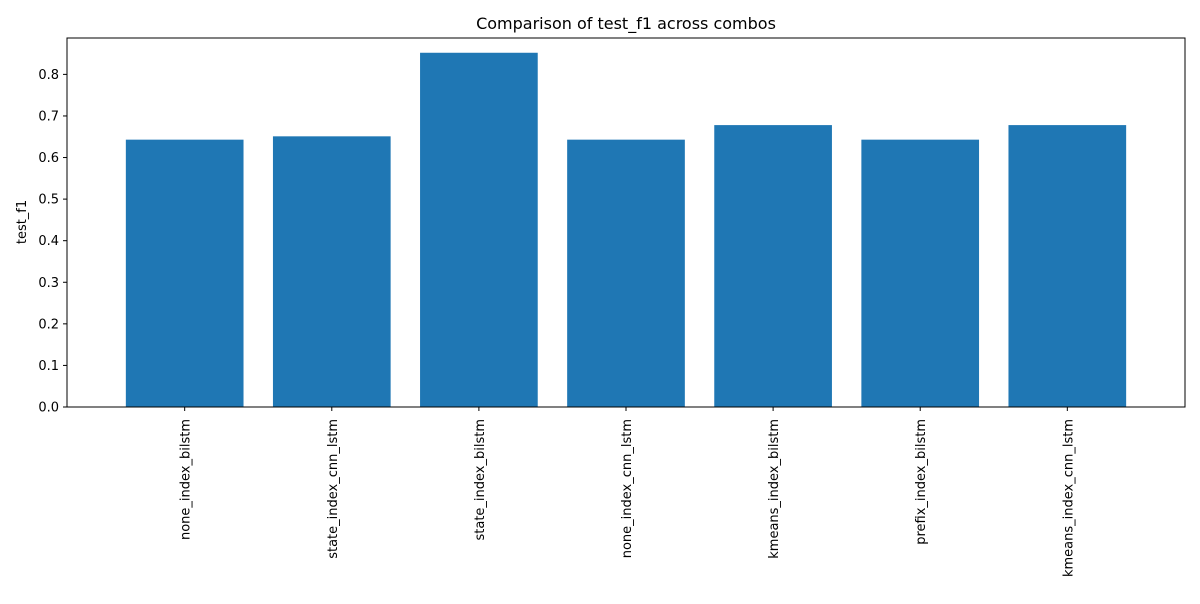 The width and height of the screenshot is (1200, 604). What do you see at coordinates (48, 366) in the screenshot?
I see `y-tick-label: 0.1` at bounding box center [48, 366].